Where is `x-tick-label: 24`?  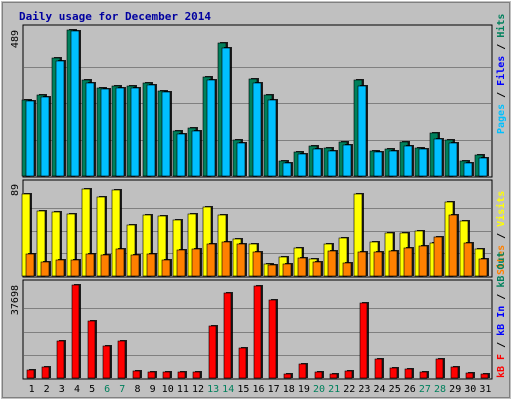
x-tick-label: 24 is located at coordinates (379, 389).